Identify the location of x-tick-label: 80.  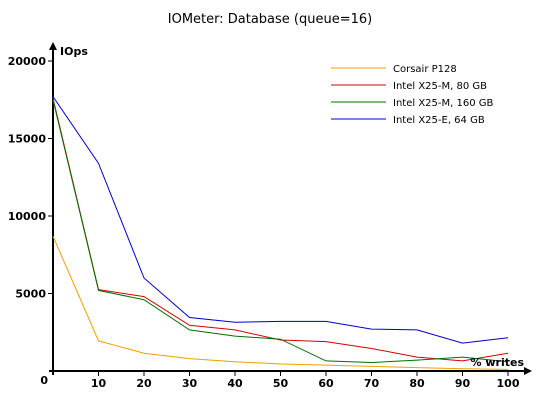
(417, 383).